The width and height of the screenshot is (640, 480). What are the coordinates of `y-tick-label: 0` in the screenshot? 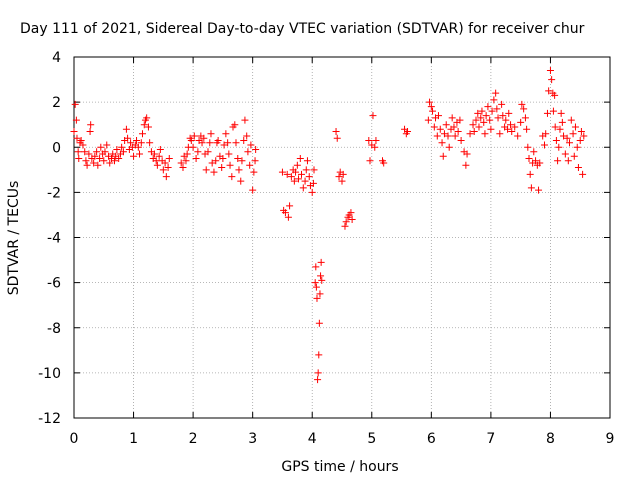 It's located at (56, 148).